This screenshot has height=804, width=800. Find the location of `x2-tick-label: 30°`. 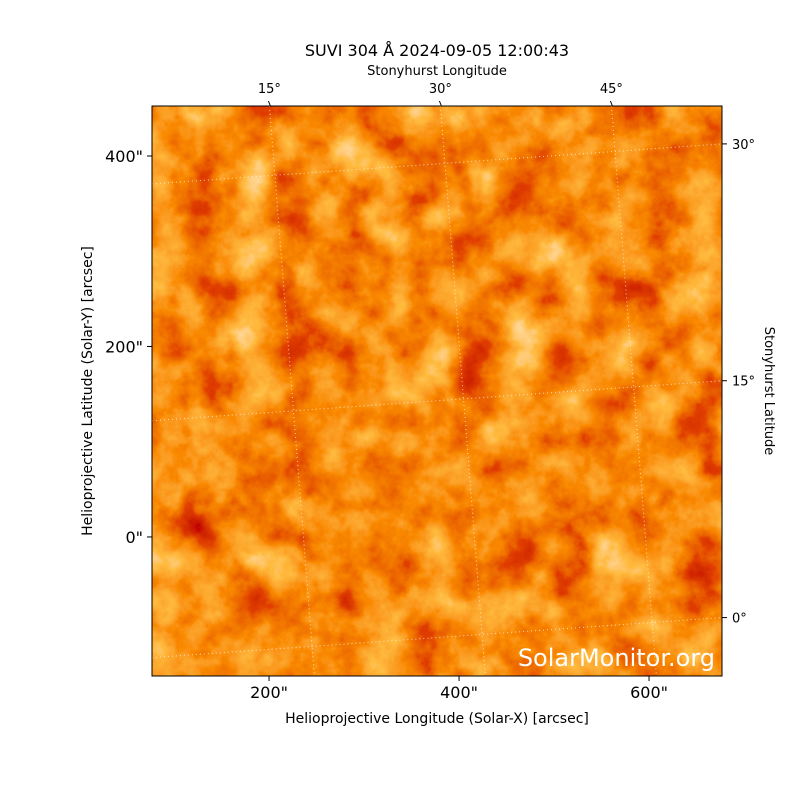

x2-tick-label: 30° is located at coordinates (440, 89).